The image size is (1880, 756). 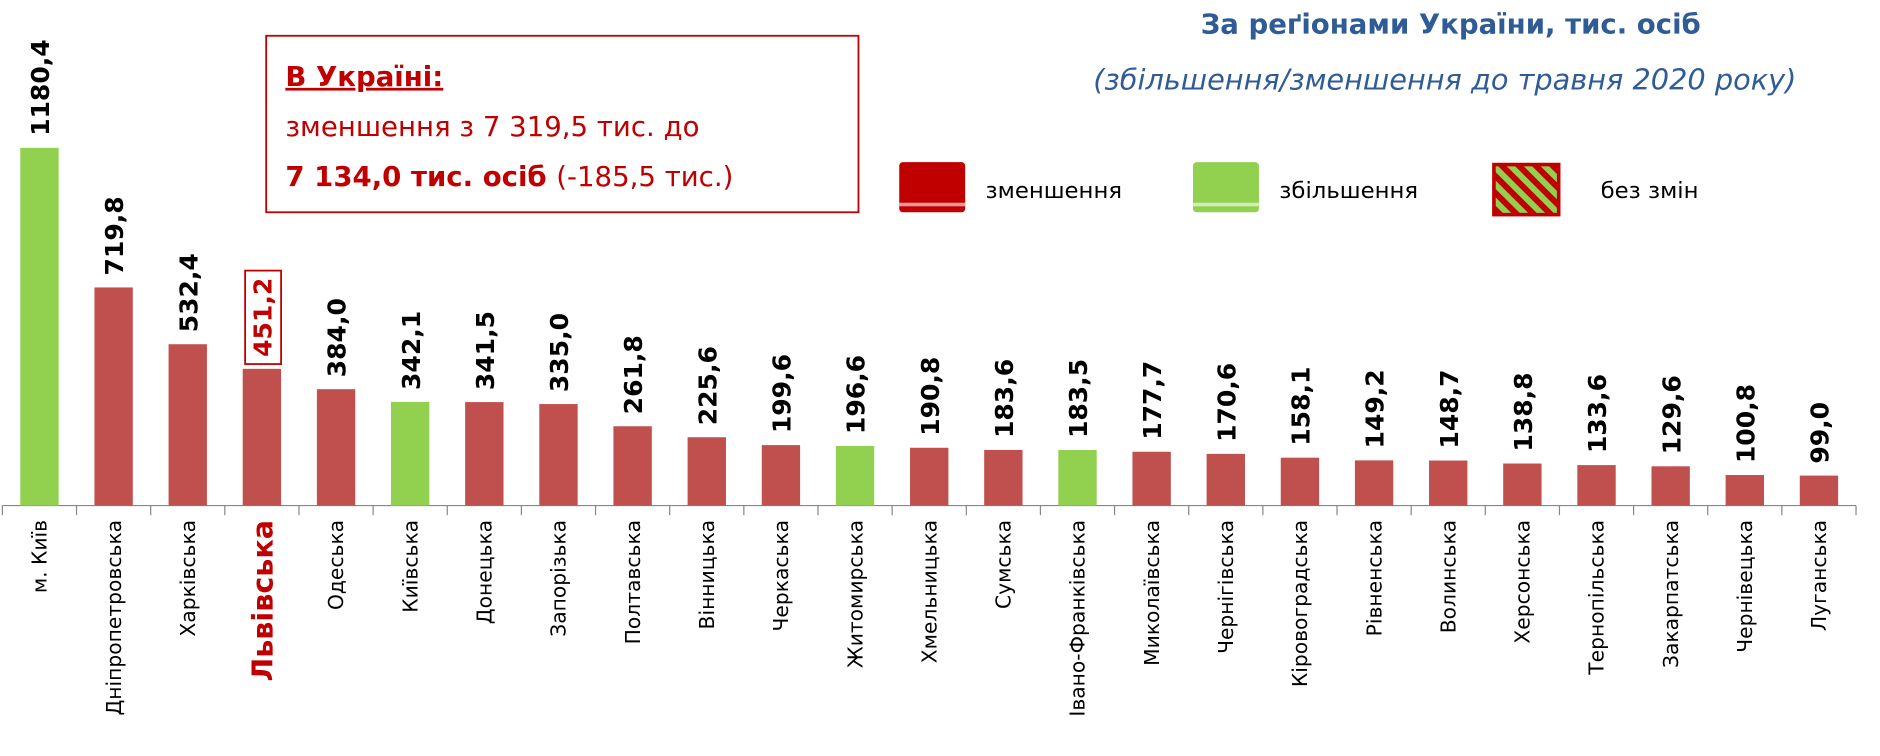 What do you see at coordinates (1152, 593) in the screenshot?
I see `x-tick-label: Миколаївська` at bounding box center [1152, 593].